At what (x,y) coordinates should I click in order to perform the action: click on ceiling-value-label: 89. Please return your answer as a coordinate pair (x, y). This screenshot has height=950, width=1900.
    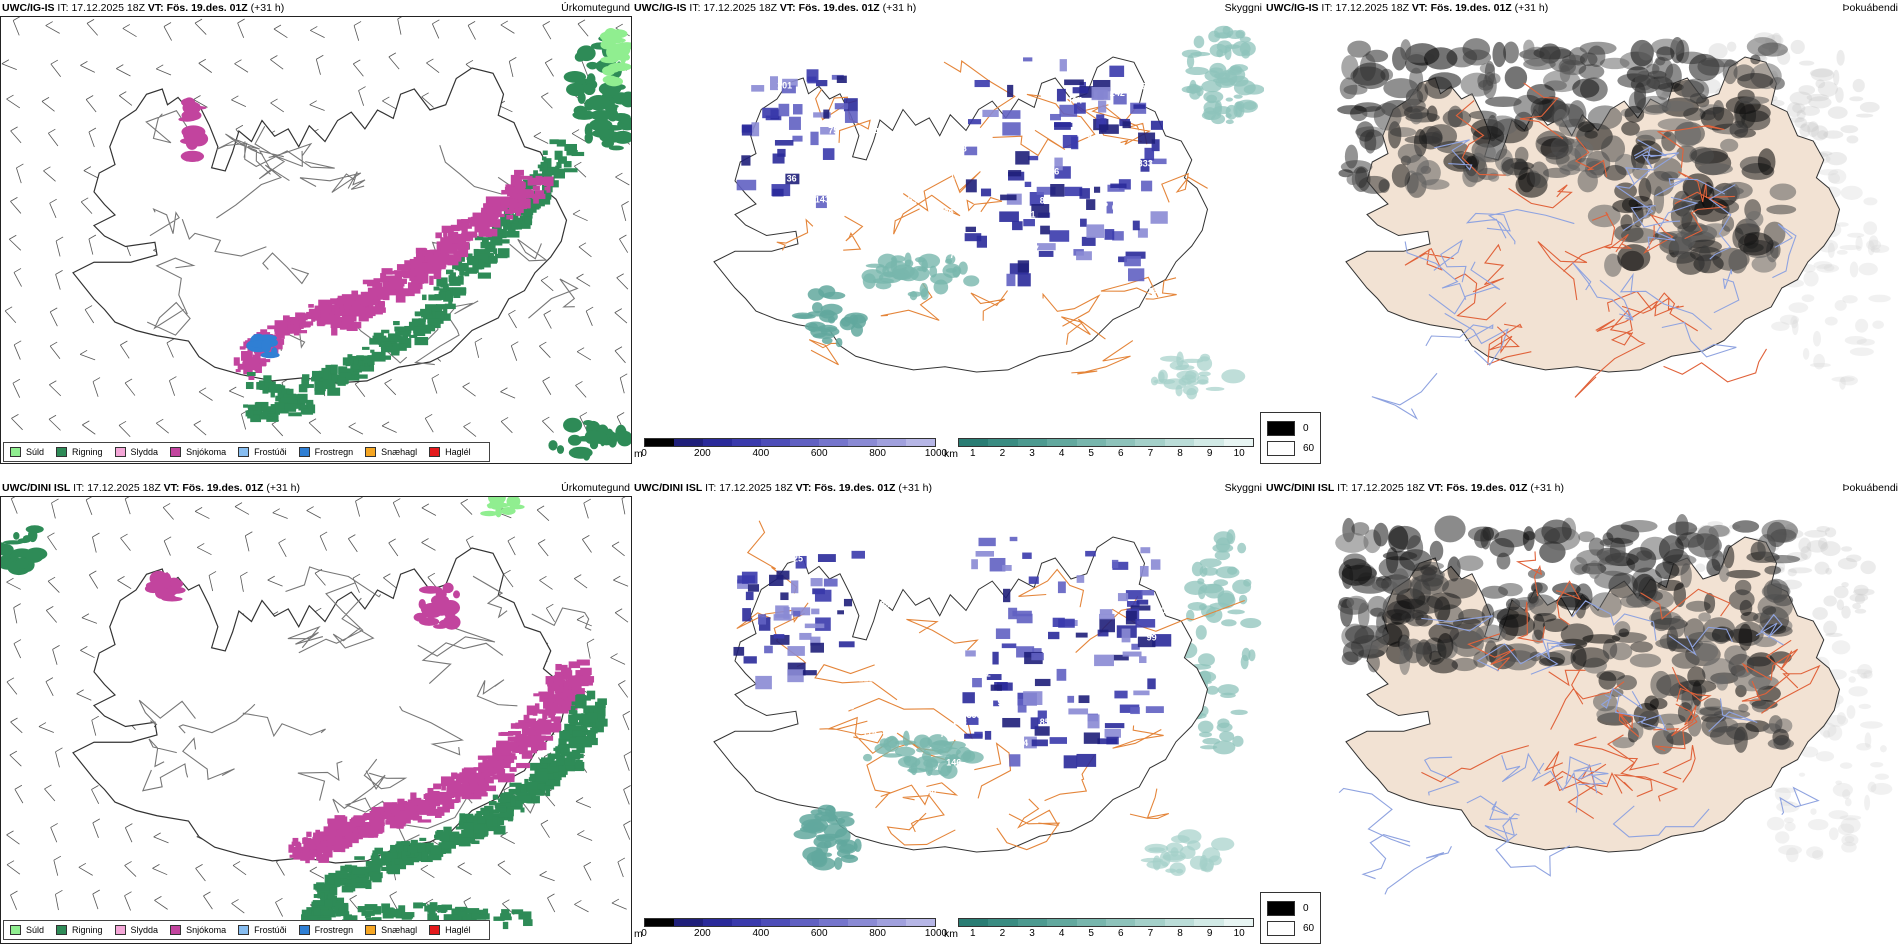
    Looking at the image, I should click on (1156, 199).